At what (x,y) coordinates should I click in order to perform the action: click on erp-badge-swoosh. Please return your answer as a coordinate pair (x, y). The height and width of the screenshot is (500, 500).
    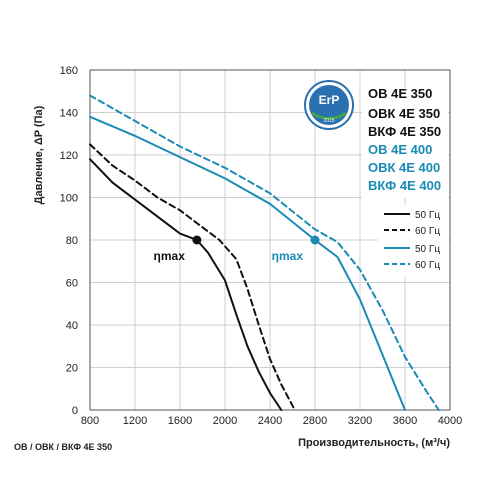
    Looking at the image, I should click on (329, 115).